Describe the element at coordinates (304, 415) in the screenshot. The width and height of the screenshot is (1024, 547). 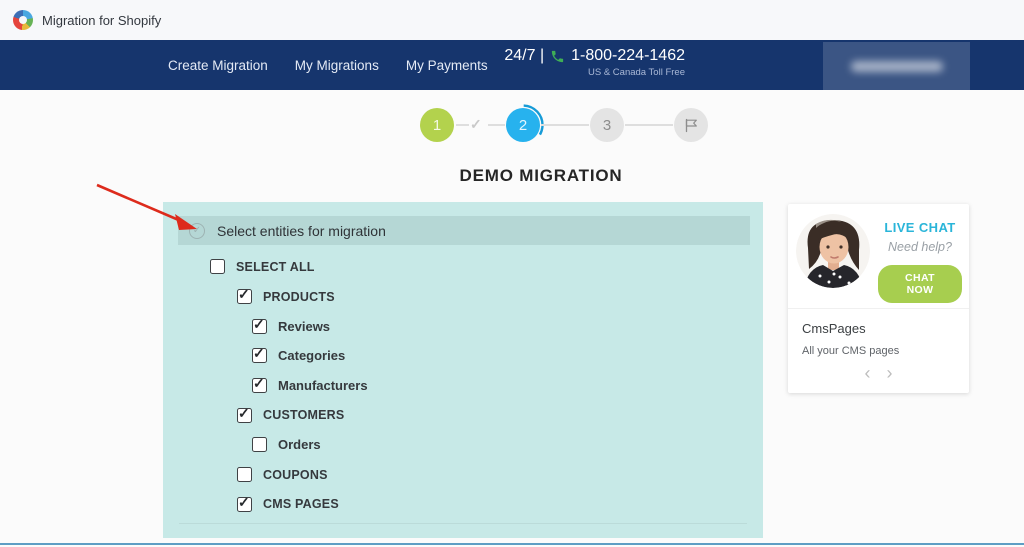
I see `entity-label: CUSTOMERS` at that location.